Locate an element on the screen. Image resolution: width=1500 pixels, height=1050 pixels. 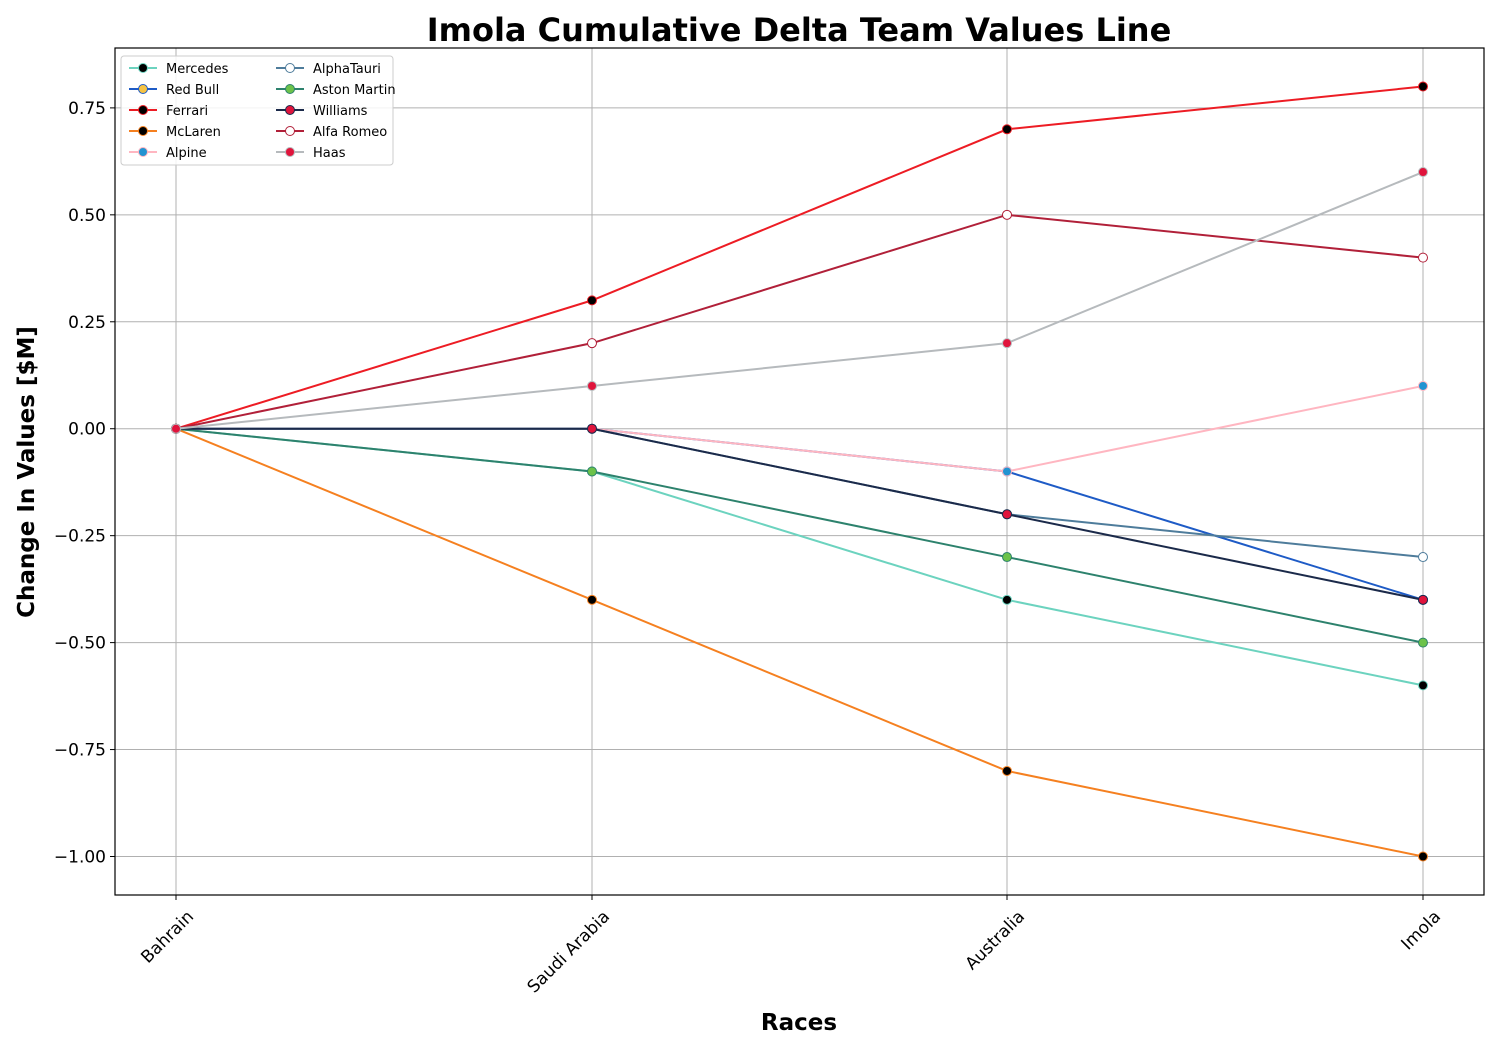
y-axis-label: Change In Values [$M] is located at coordinates (27, 472).